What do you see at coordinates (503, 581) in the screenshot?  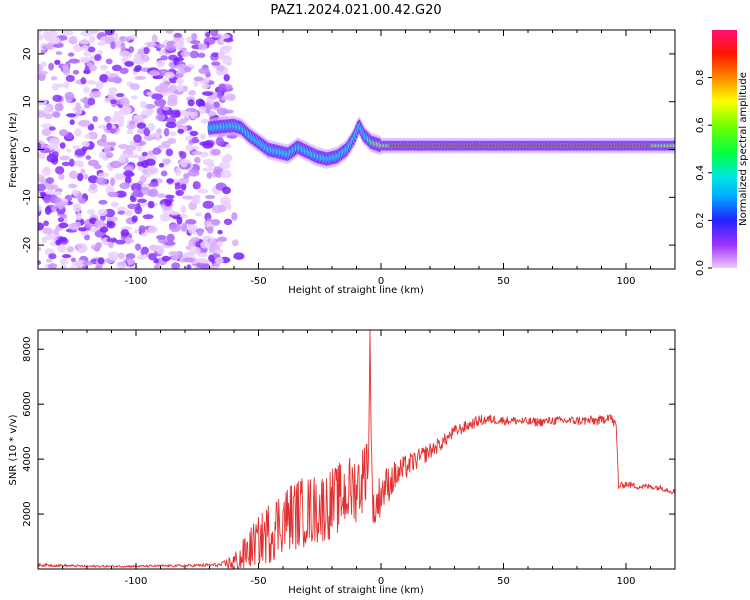 I see `snr-xtick-label: 50` at bounding box center [503, 581].